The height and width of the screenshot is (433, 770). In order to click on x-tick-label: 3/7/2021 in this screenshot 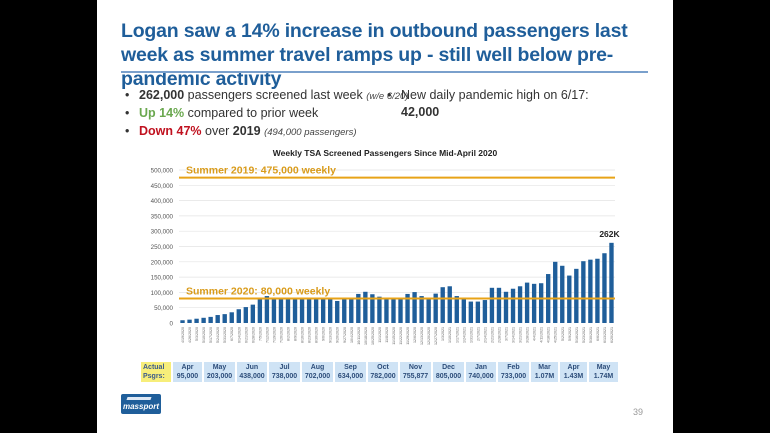, I will do `click(507, 334)`.